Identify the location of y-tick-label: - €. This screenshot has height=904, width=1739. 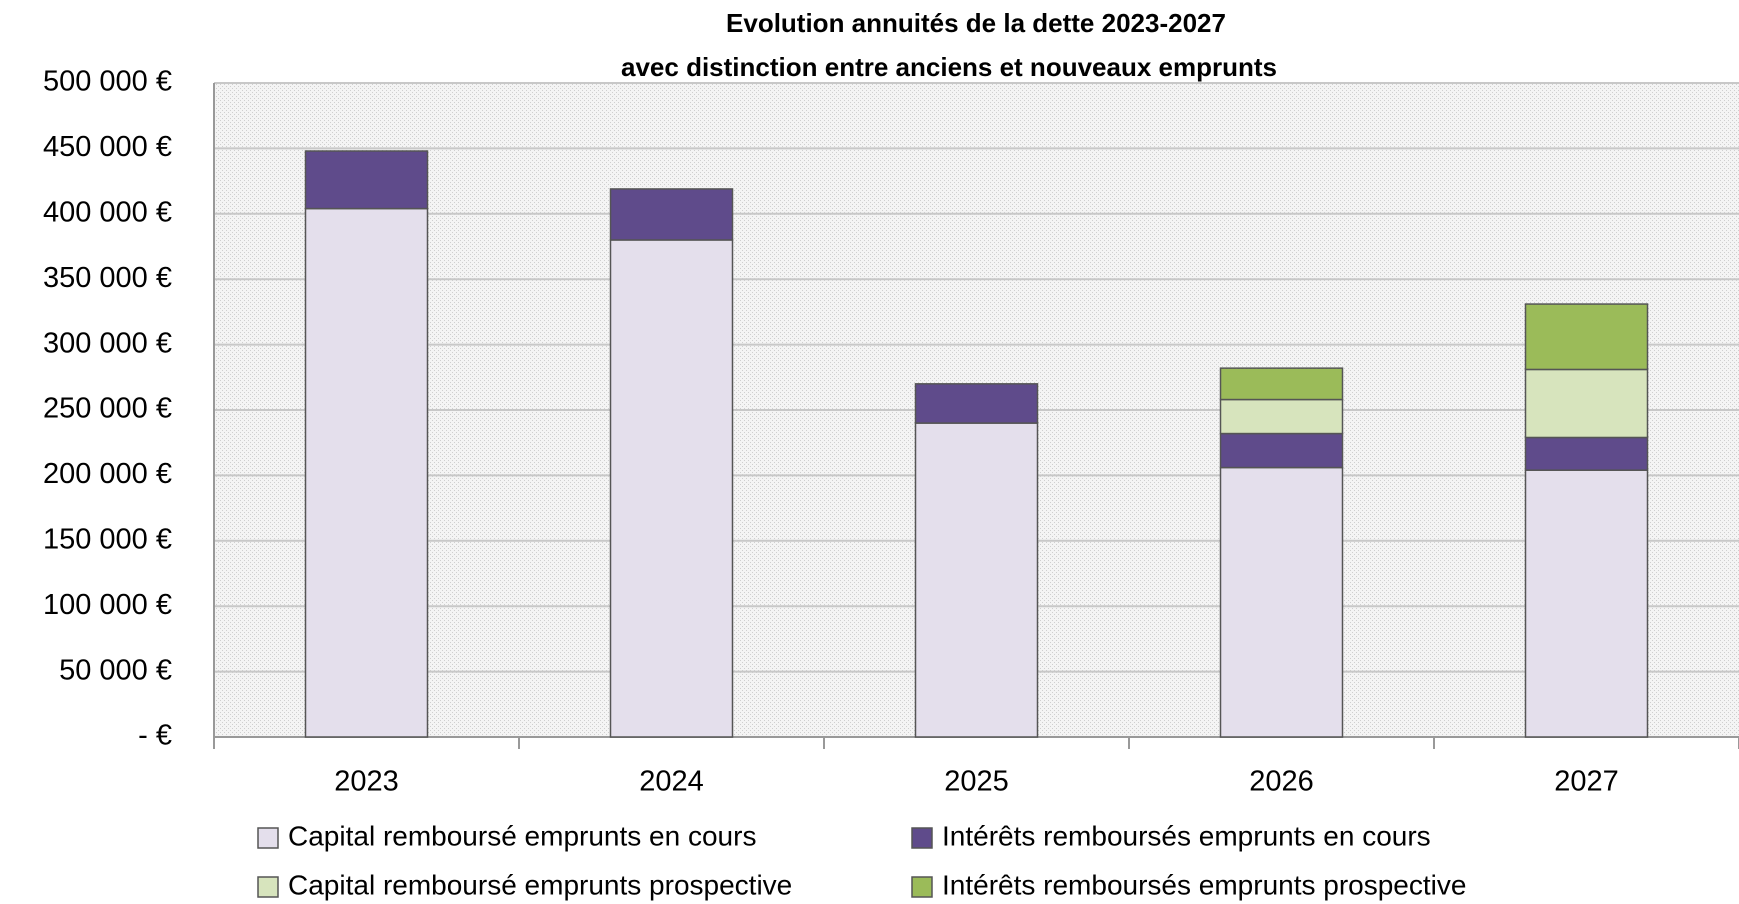
(155, 736).